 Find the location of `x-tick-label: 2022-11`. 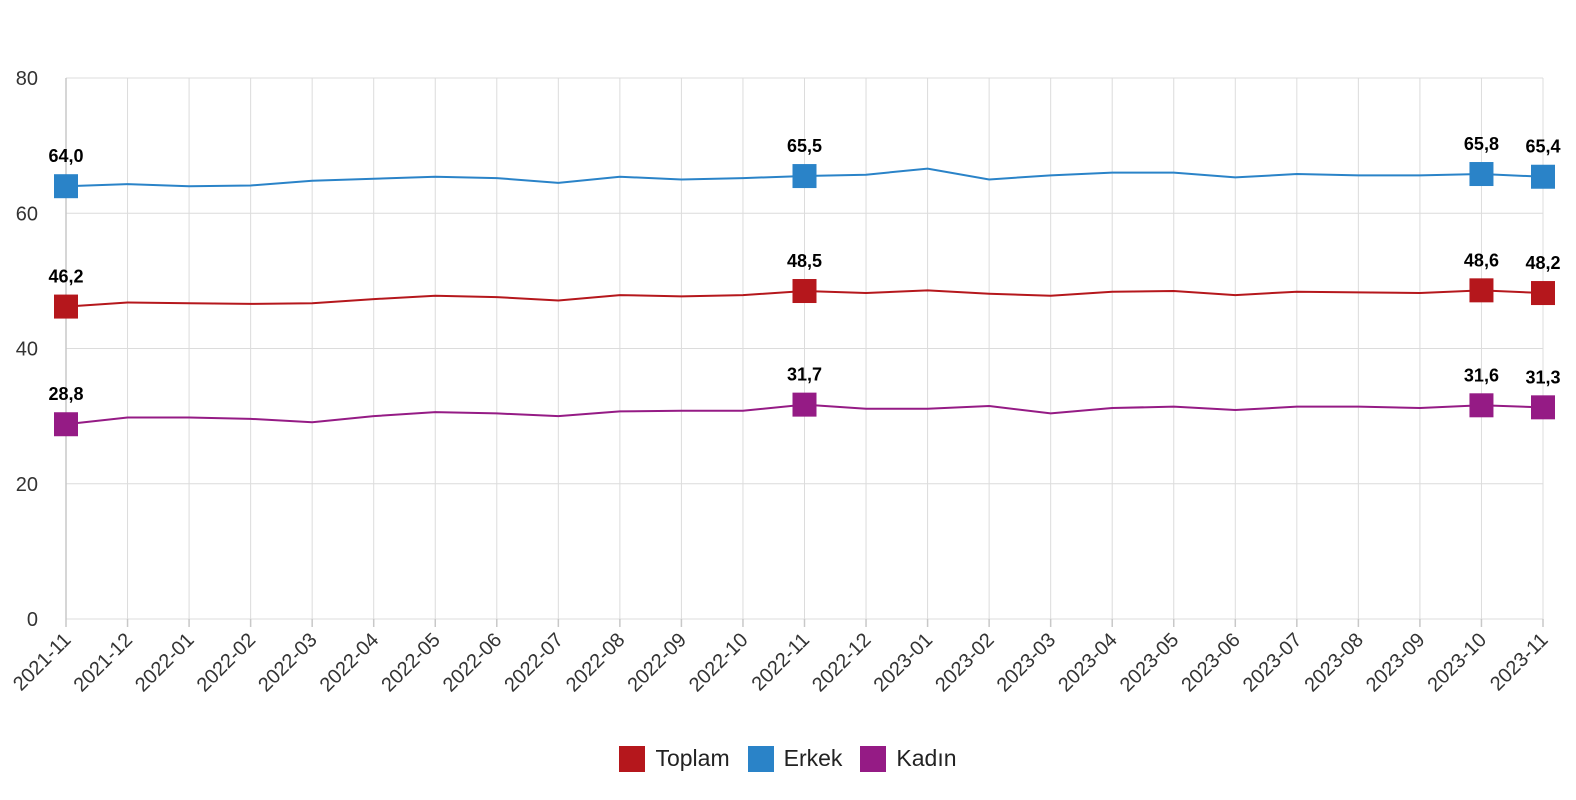

x-tick-label: 2022-11 is located at coordinates (781, 662).